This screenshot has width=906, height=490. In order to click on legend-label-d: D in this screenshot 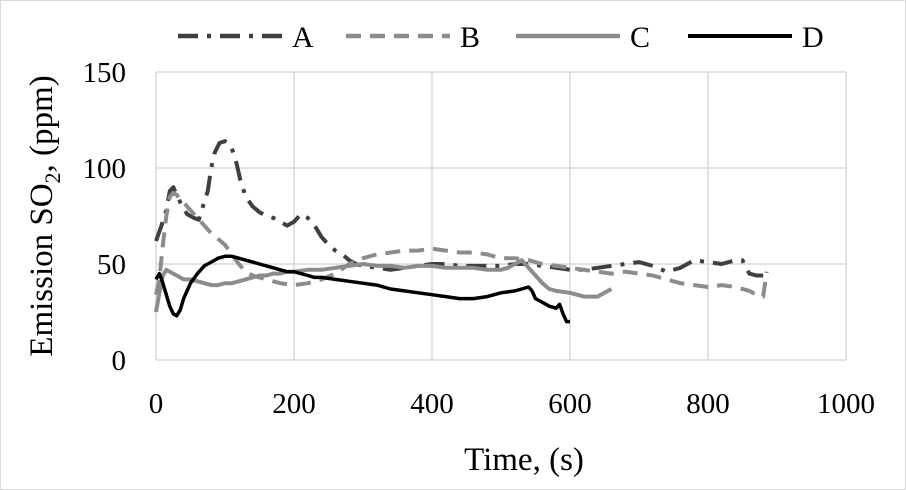, I will do `click(813, 37)`.